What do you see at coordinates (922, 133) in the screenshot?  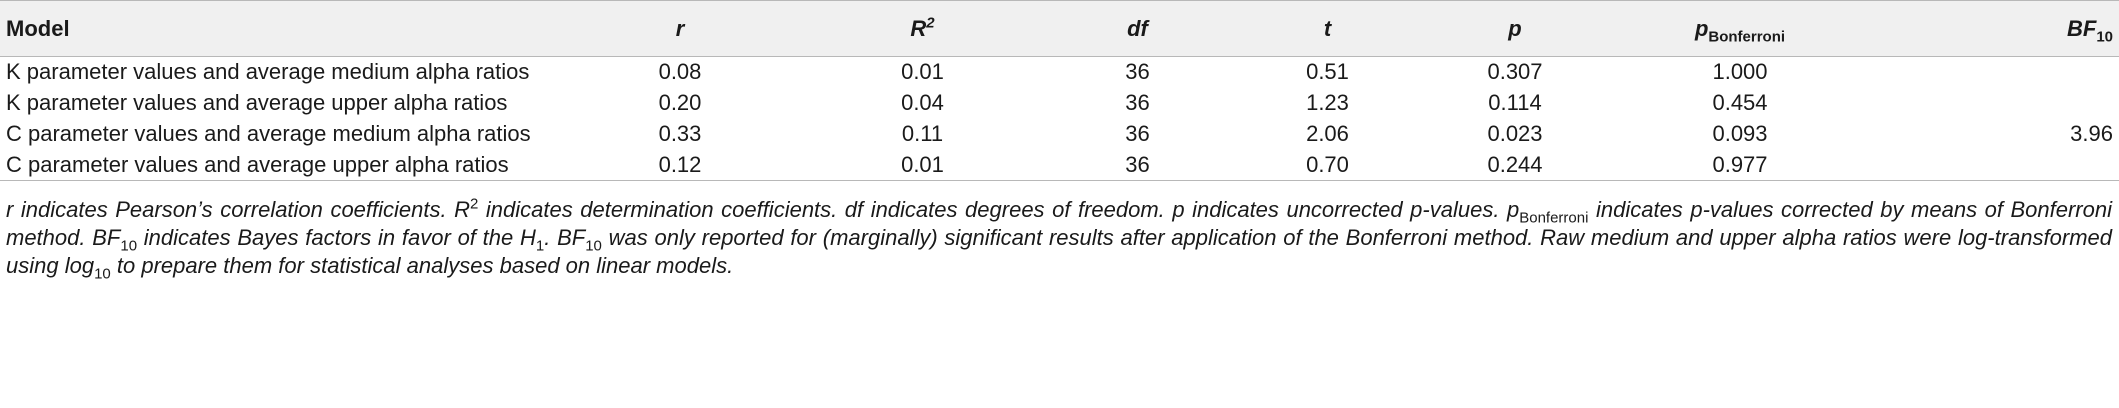 I see `cell-r-squared: 0.11` at bounding box center [922, 133].